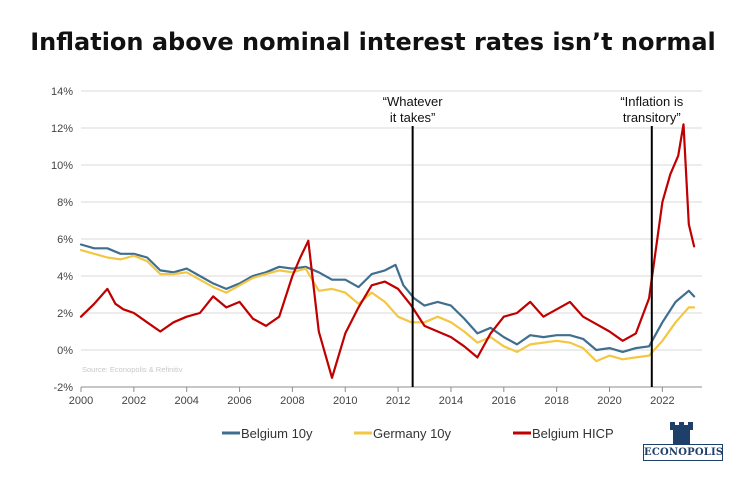 This screenshot has height=496, width=746. I want to click on x-tick-label: 2008, so click(292, 401).